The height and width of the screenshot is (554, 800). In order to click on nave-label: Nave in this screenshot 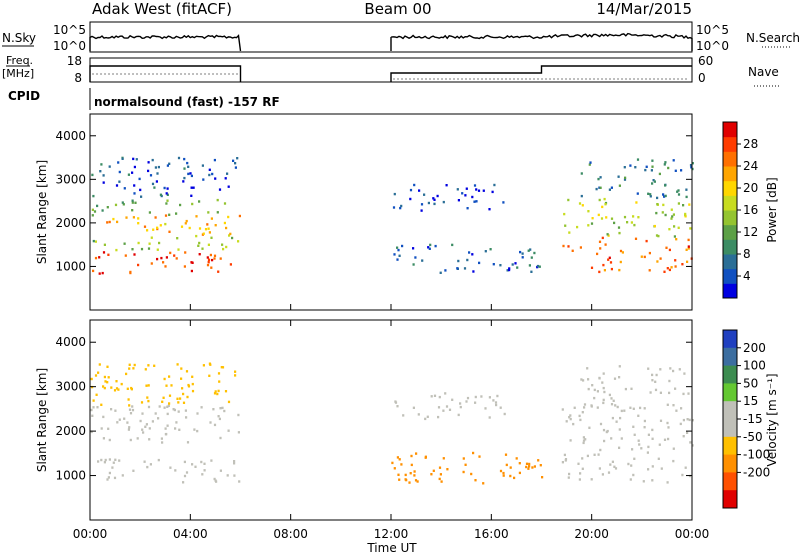, I will do `click(763, 72)`.